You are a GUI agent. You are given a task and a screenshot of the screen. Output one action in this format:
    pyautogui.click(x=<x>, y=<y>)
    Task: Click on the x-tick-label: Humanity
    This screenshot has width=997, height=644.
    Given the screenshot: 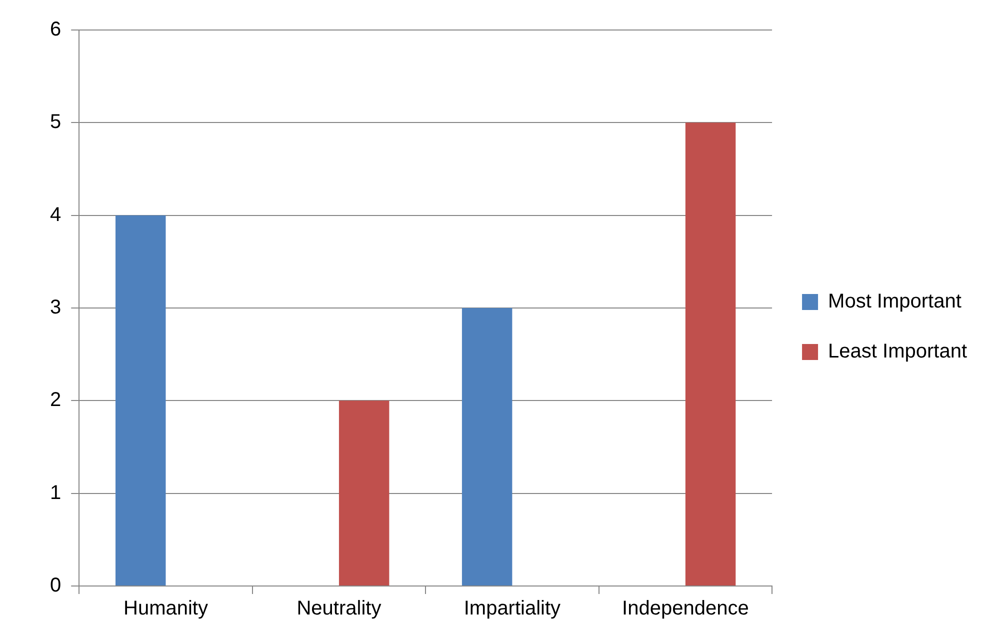 What is the action you would take?
    pyautogui.click(x=165, y=609)
    